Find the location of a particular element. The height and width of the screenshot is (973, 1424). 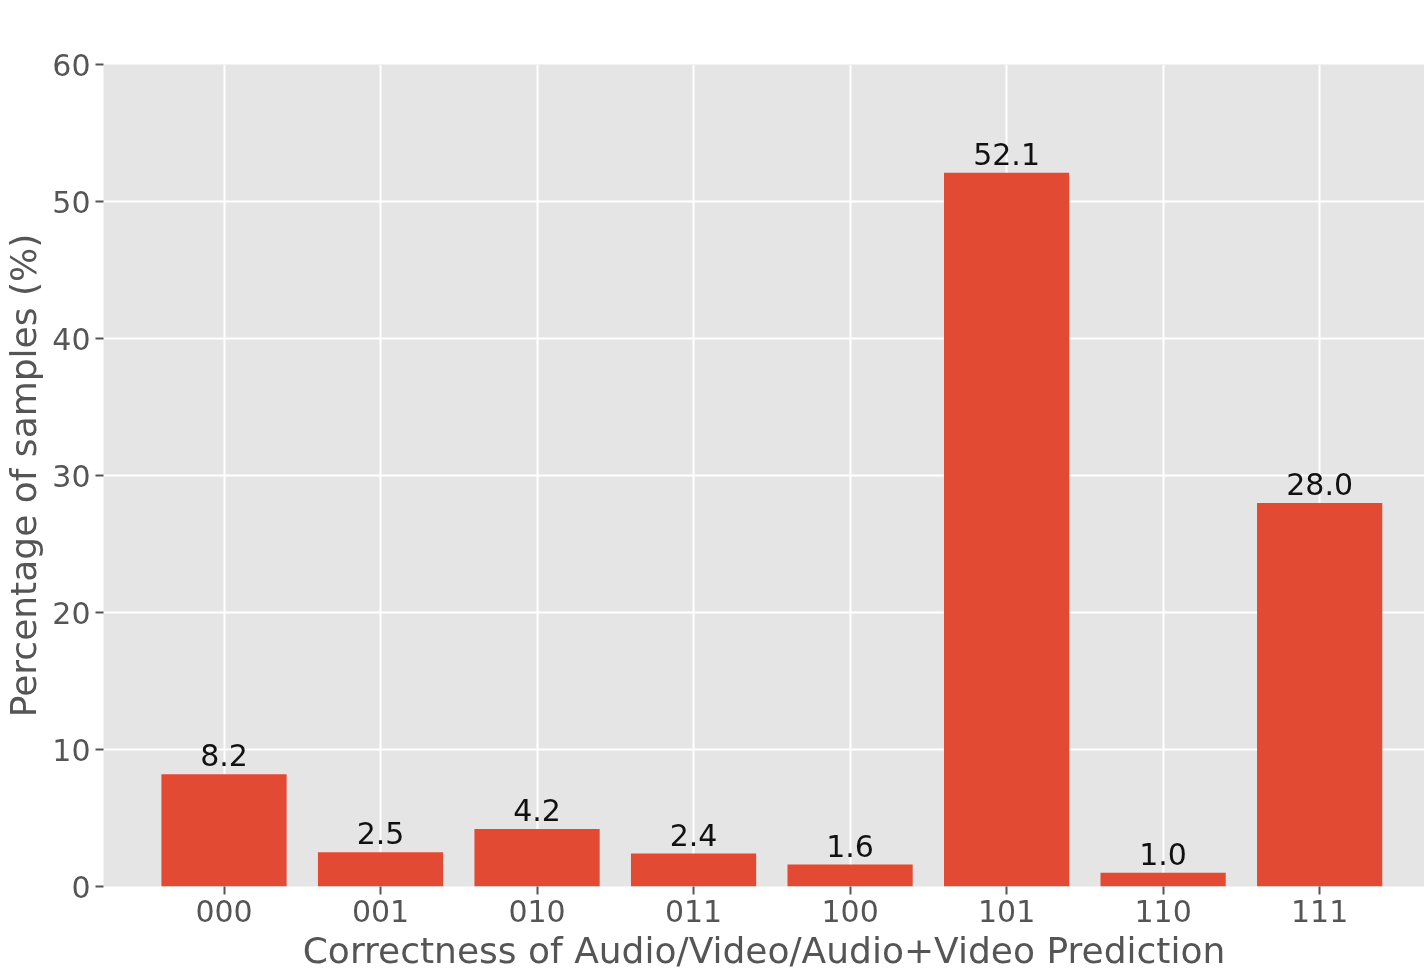

y-tick-label: 40 is located at coordinates (71, 339).